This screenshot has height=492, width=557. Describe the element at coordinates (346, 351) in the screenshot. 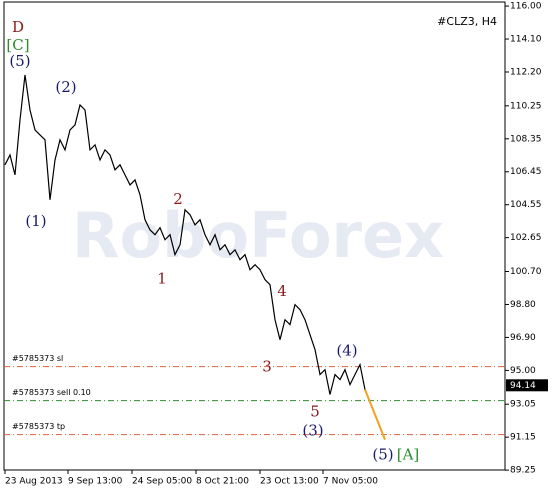

I see `wave-label: (4)` at that location.